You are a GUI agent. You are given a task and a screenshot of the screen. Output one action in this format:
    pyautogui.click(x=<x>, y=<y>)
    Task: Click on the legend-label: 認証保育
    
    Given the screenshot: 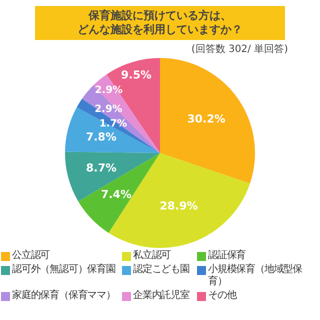 What is the action you would take?
    pyautogui.click(x=227, y=256)
    